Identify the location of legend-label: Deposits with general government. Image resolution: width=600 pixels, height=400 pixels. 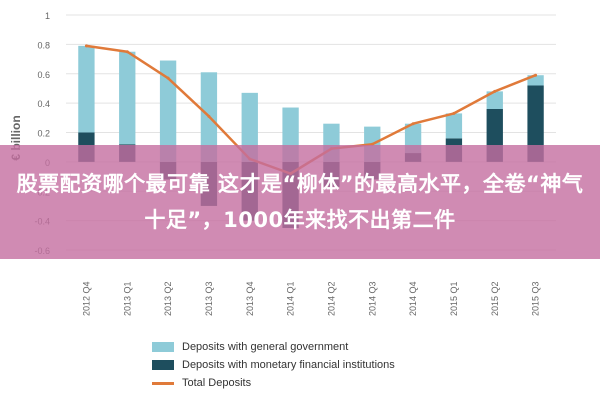
(265, 347).